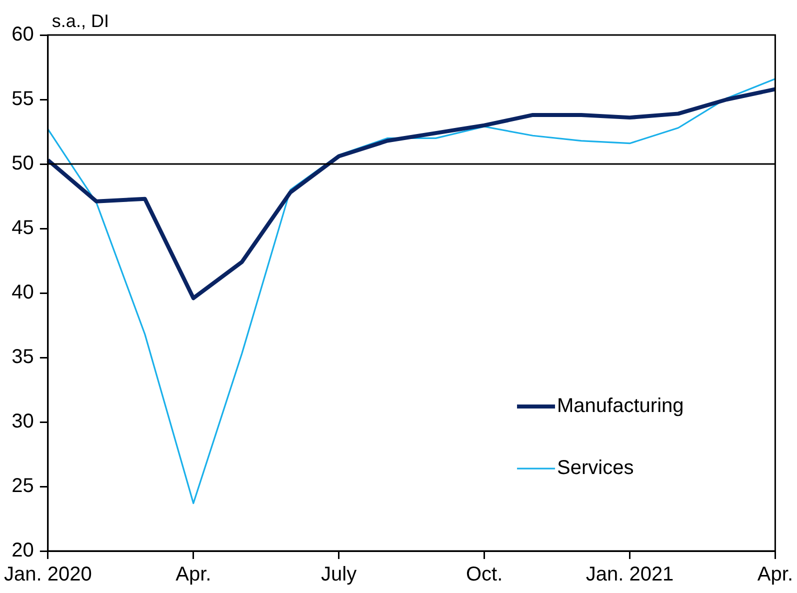 The image size is (797, 593). Describe the element at coordinates (23, 357) in the screenshot. I see `y-tick-label: 35` at that location.